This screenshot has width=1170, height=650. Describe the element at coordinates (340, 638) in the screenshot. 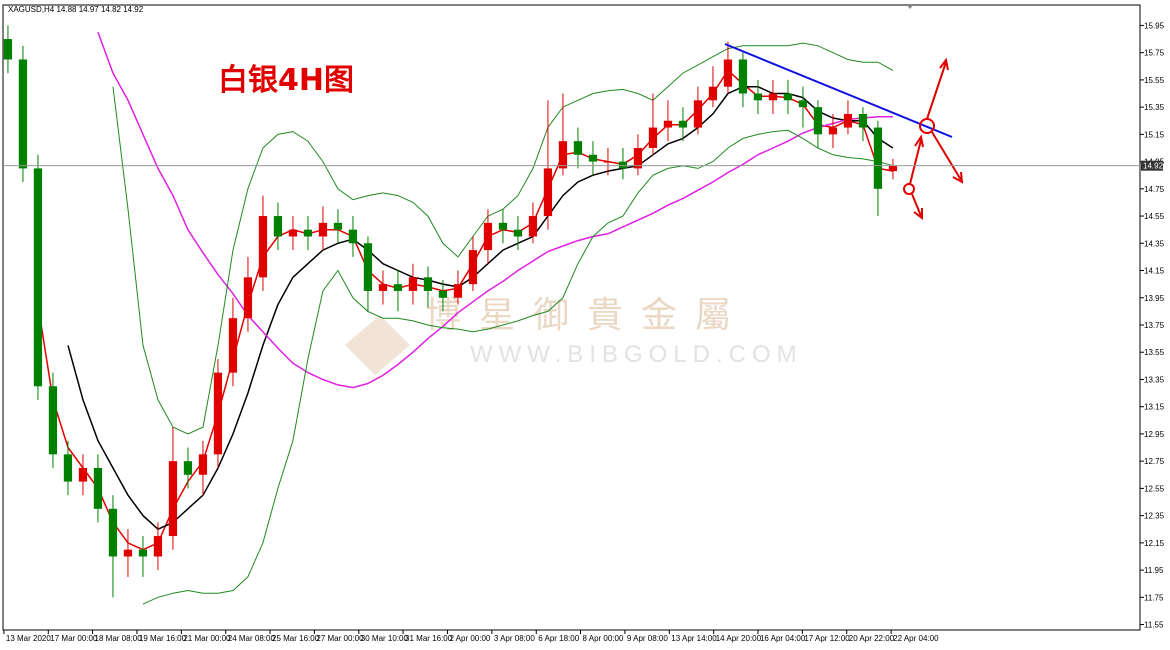

I see `x-tick-label: 27 Mar 00:00` at that location.